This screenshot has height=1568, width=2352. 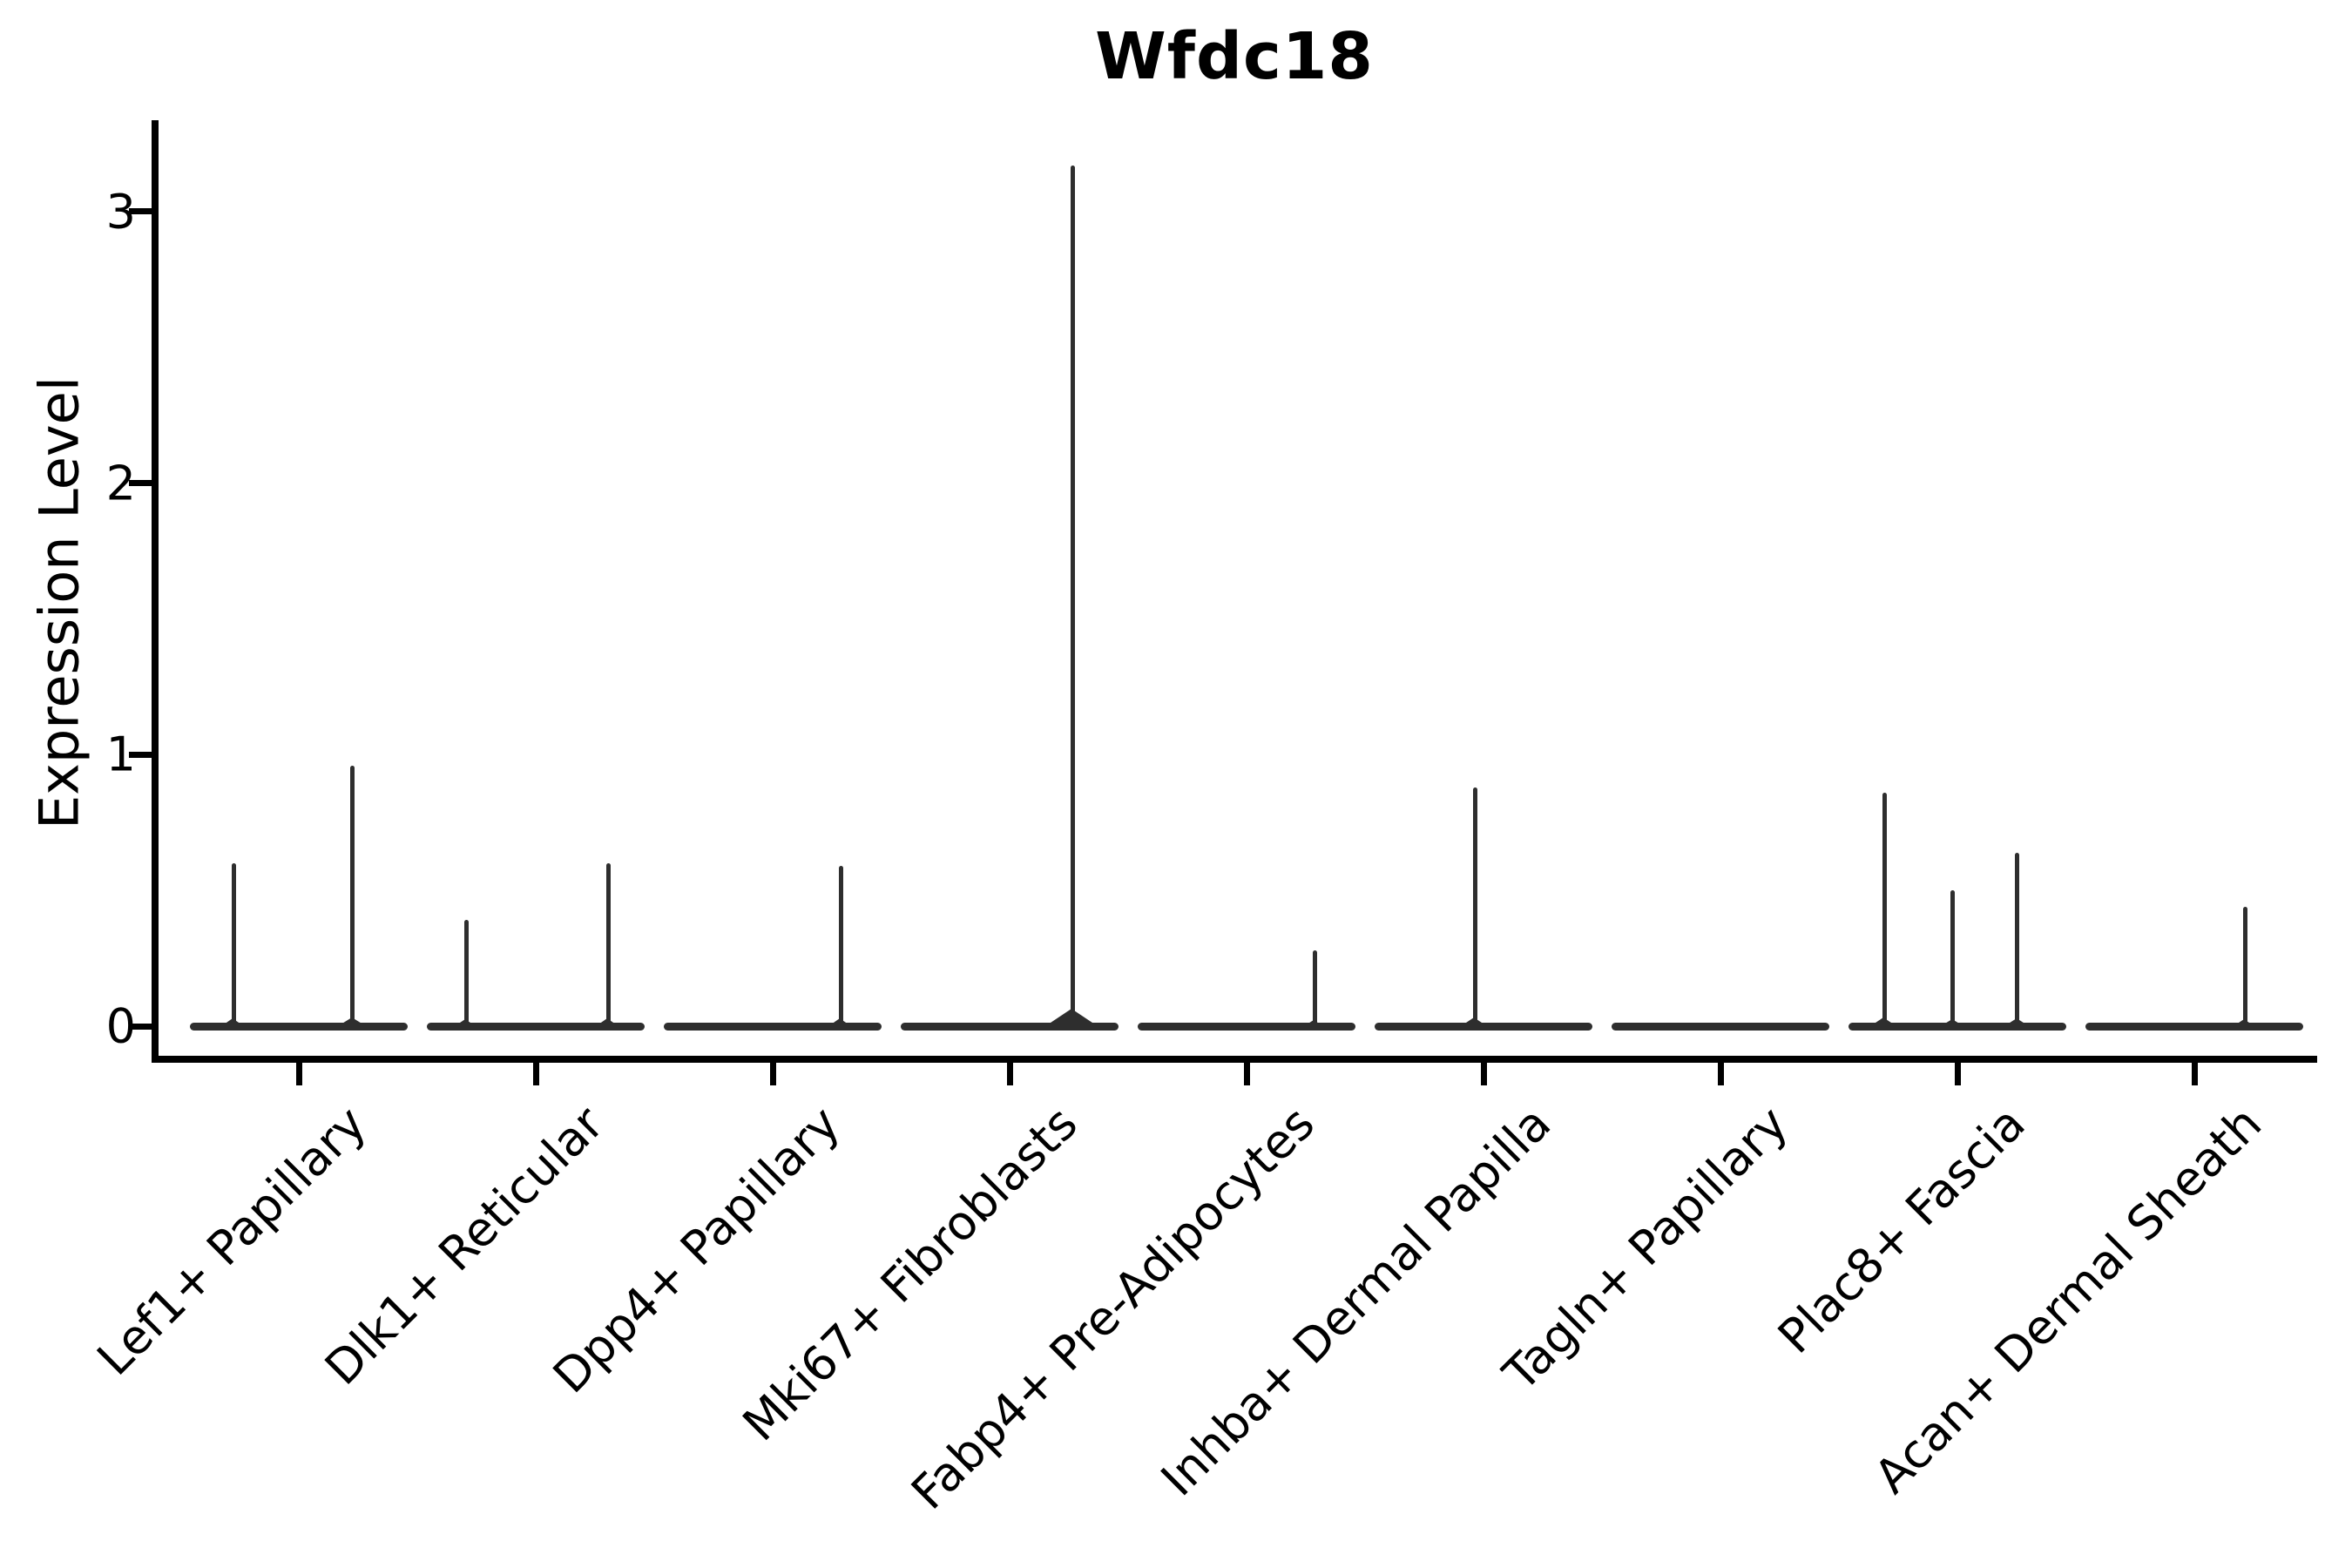 What do you see at coordinates (1356, 1301) in the screenshot?
I see `x-category-label: Inhba+ Dermal Papilla` at bounding box center [1356, 1301].